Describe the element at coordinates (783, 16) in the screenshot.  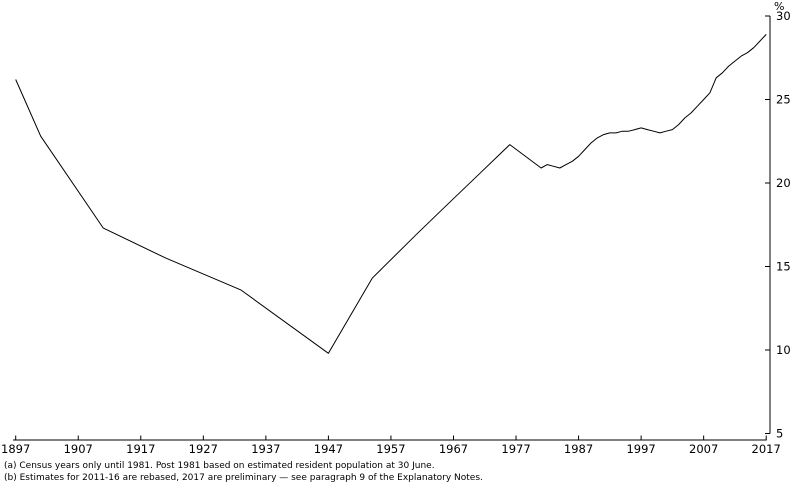
I see `y-tick-label: 30` at that location.